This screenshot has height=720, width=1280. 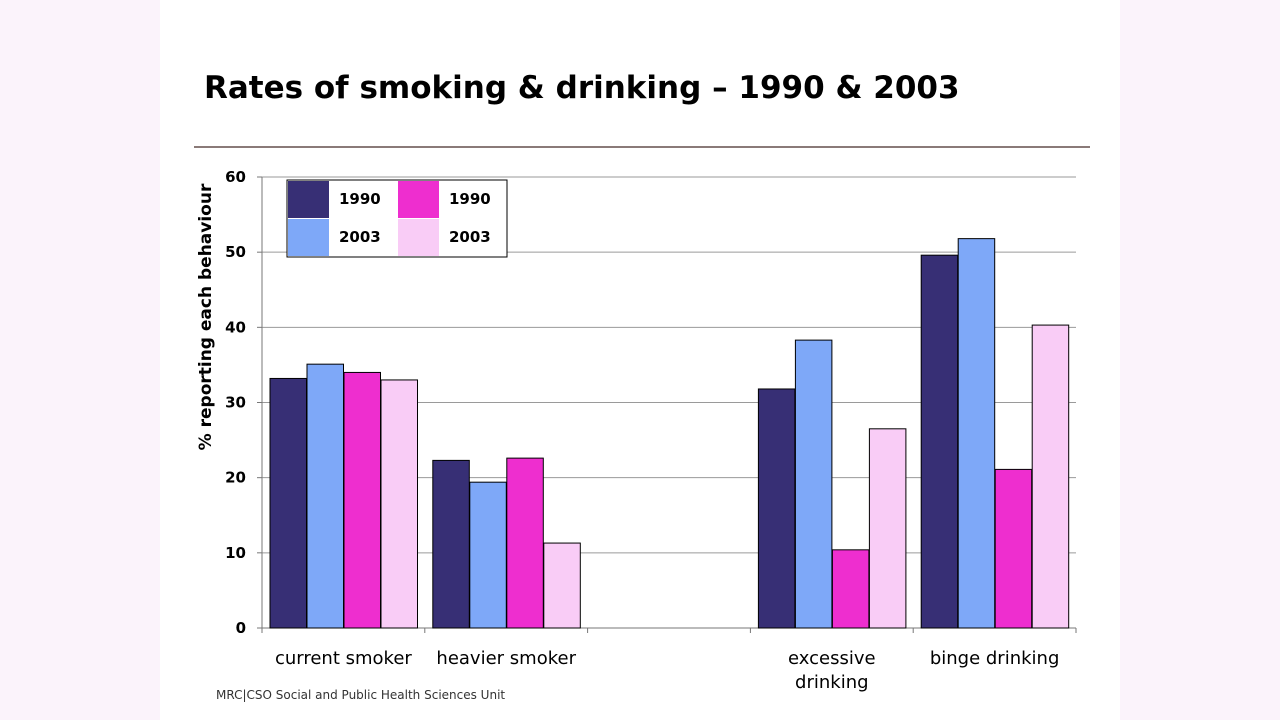 I want to click on bar-current-smoker-pink-2003, so click(x=399, y=504).